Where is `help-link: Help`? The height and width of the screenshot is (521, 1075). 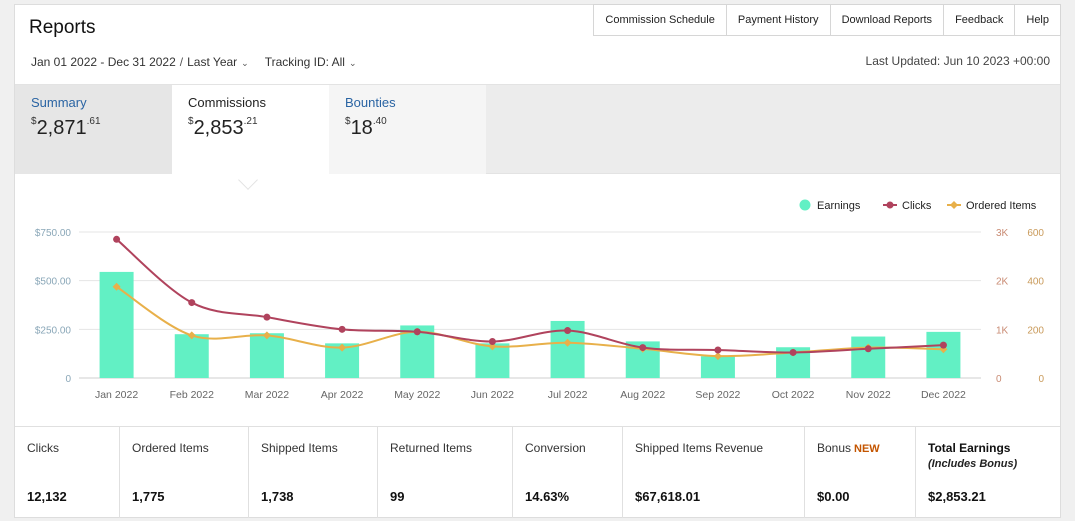
help-link: Help is located at coordinates (1038, 20).